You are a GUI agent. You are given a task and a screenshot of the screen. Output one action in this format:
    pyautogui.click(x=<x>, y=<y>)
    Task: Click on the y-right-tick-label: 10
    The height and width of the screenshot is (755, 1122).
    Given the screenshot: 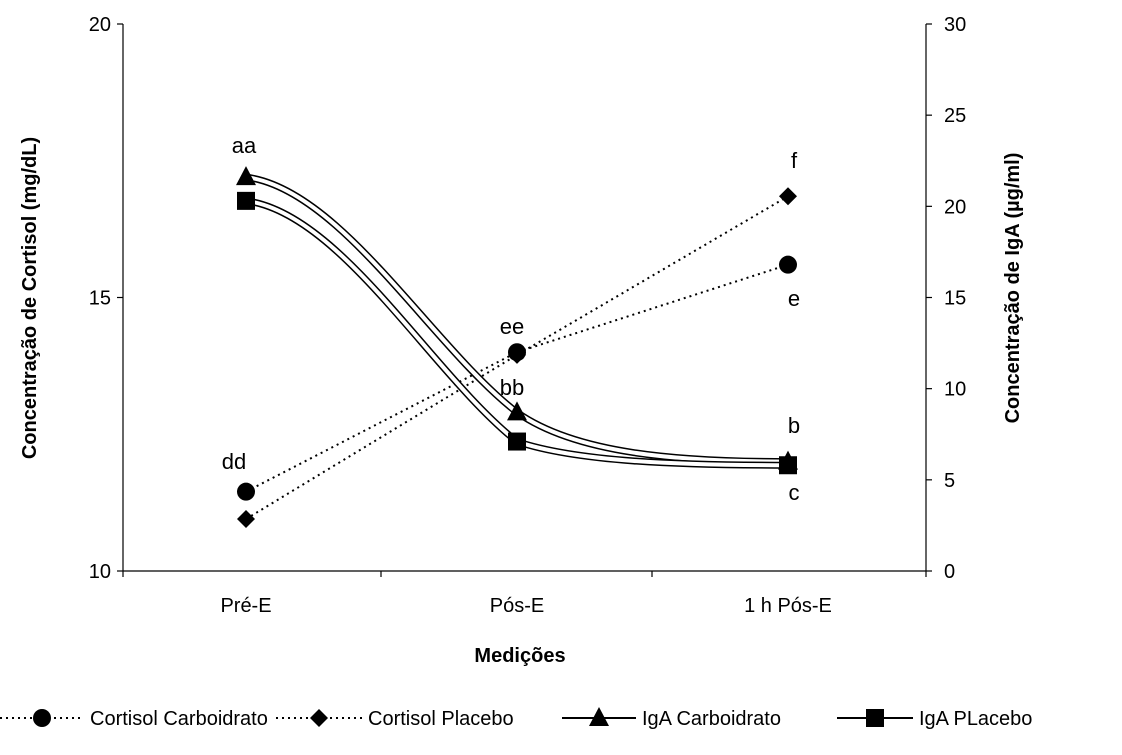 What is the action you would take?
    pyautogui.click(x=955, y=390)
    